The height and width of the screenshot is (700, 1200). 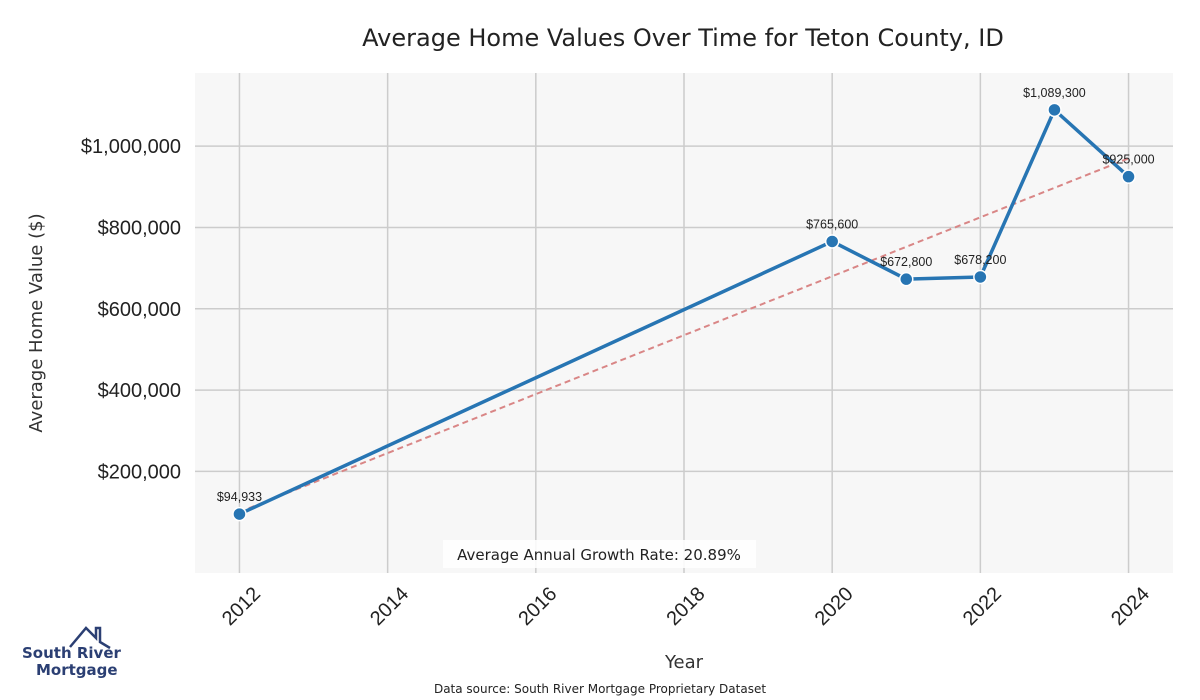 What do you see at coordinates (980, 260) in the screenshot?
I see `data-label: $678,200` at bounding box center [980, 260].